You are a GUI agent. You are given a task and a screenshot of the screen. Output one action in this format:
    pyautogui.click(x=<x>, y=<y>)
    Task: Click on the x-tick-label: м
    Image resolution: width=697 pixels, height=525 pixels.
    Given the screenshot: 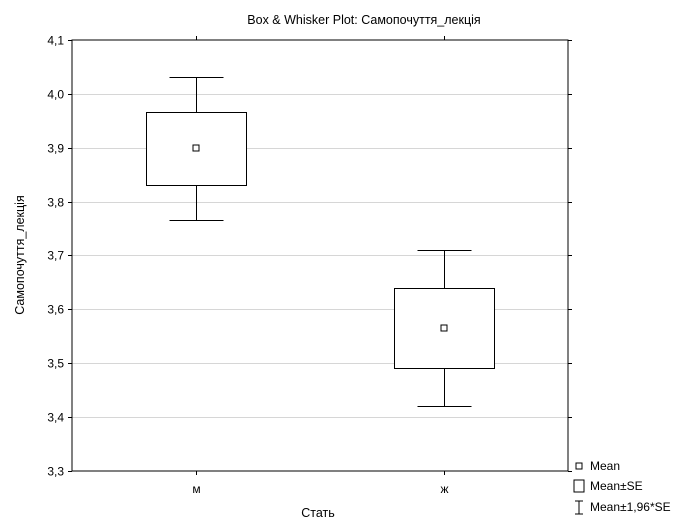 What is the action you would take?
    pyautogui.click(x=196, y=489)
    